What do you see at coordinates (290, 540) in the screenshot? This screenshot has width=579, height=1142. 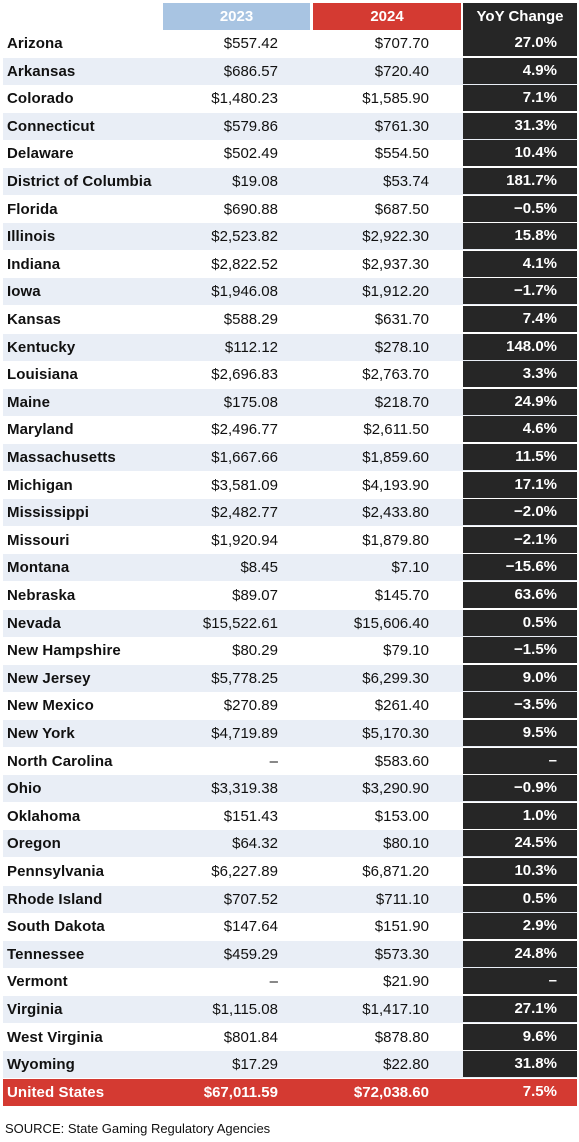 I see `table-row: Missouri $1,920.94 $1,879.80 −2.1%` at bounding box center [290, 540].